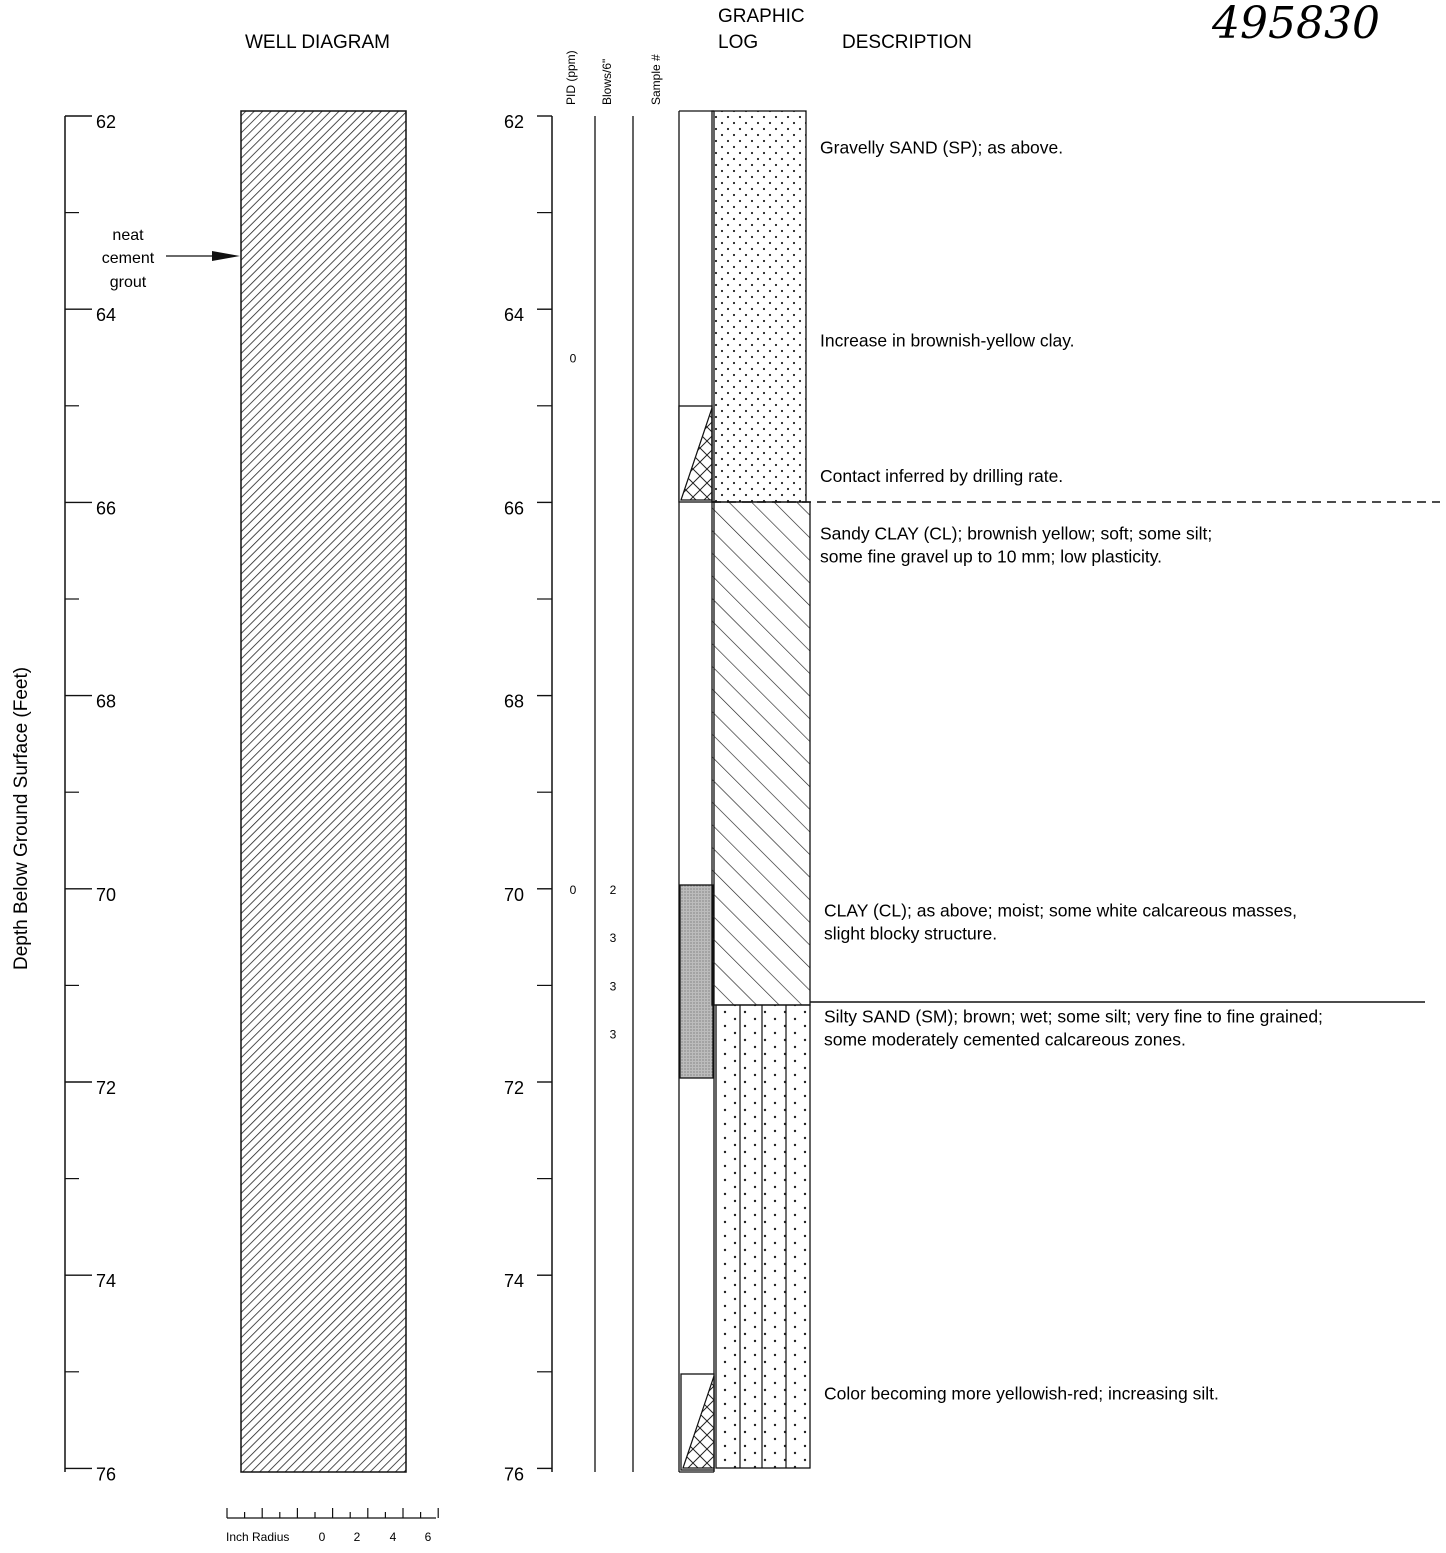 The height and width of the screenshot is (1553, 1446). Describe the element at coordinates (613, 890) in the screenshot. I see `blow-count-value: 2` at that location.